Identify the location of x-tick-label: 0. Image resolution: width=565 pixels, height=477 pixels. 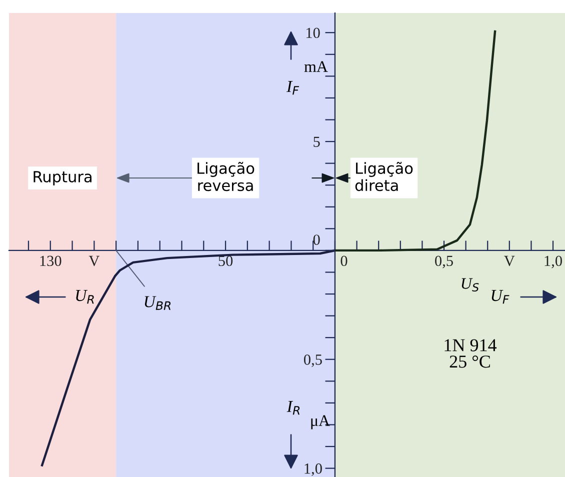
(344, 261).